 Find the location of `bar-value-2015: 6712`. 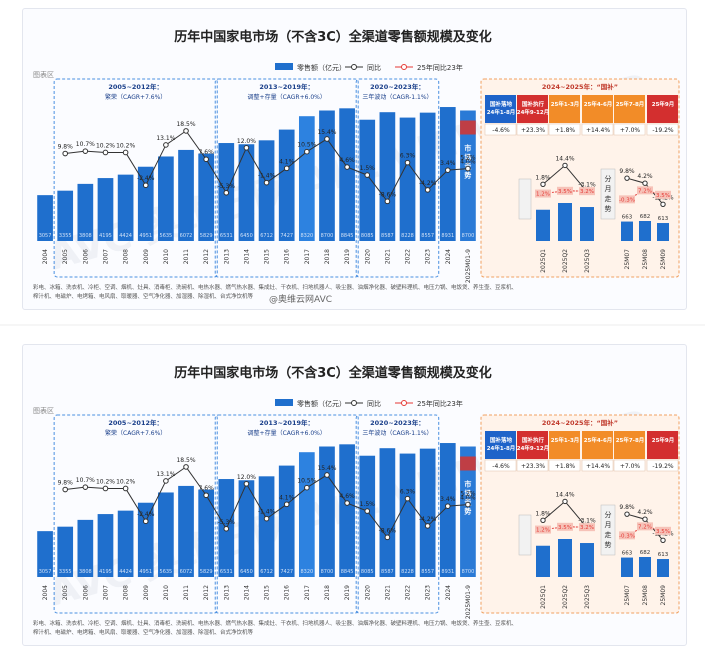

bar-value-2015: 6712 is located at coordinates (266, 572).